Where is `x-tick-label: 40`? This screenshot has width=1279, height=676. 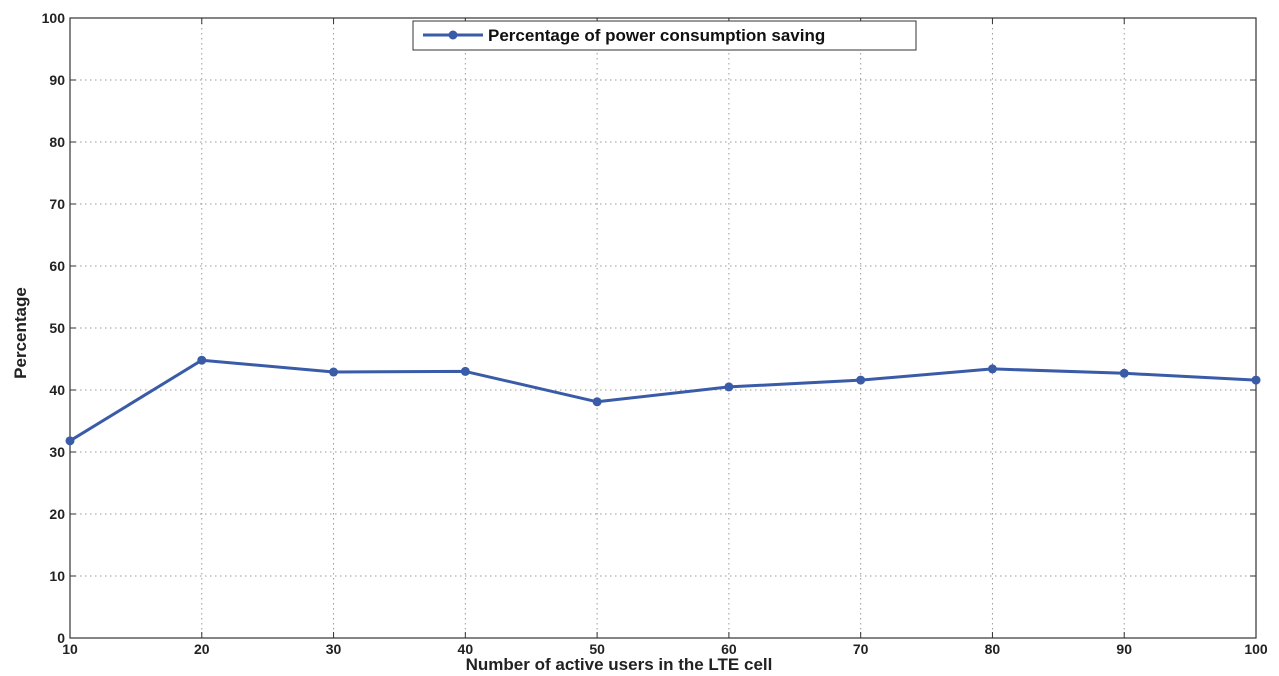
x-tick-label: 40 is located at coordinates (466, 649).